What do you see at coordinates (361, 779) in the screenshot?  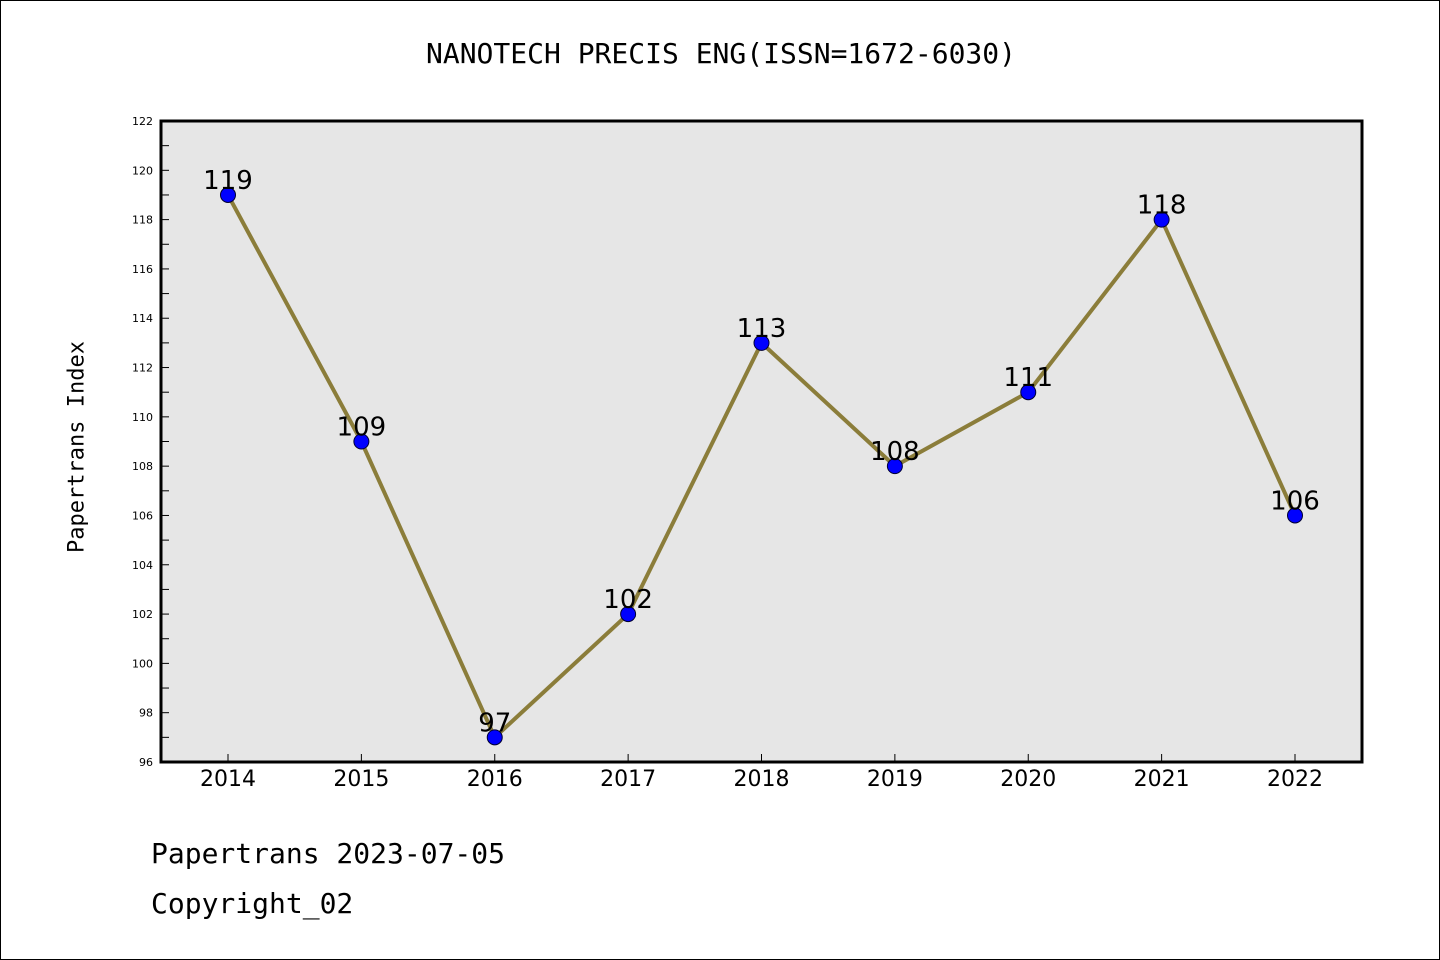 I see `x-tick-label: 2015` at bounding box center [361, 779].